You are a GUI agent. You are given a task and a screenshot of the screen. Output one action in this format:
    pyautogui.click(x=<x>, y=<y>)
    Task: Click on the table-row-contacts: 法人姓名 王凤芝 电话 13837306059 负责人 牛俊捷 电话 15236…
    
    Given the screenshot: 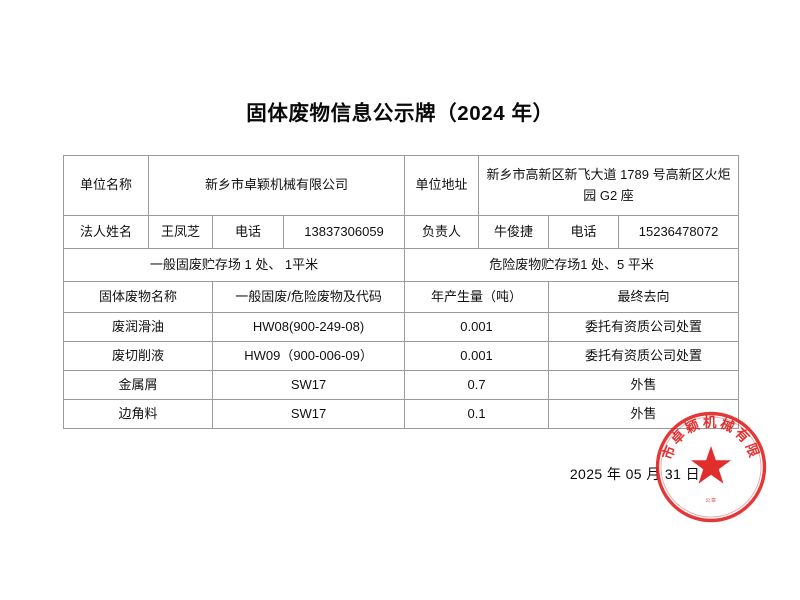 What is the action you would take?
    pyautogui.click(x=401, y=232)
    